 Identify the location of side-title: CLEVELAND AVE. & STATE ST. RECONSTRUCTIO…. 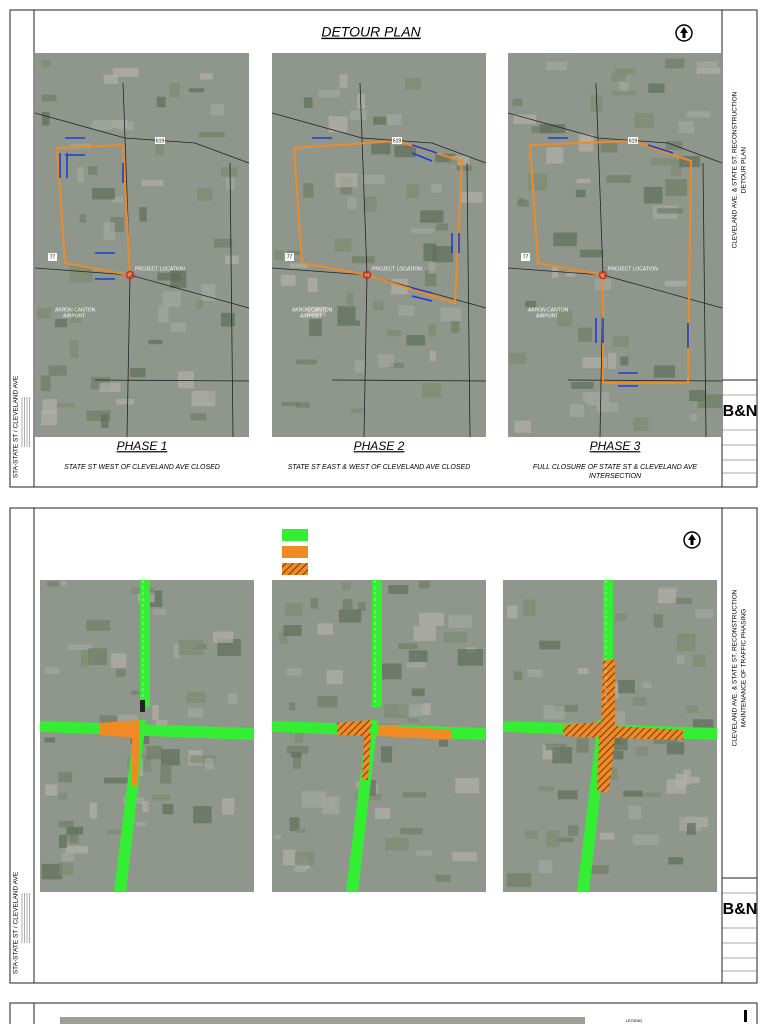
(735, 667).